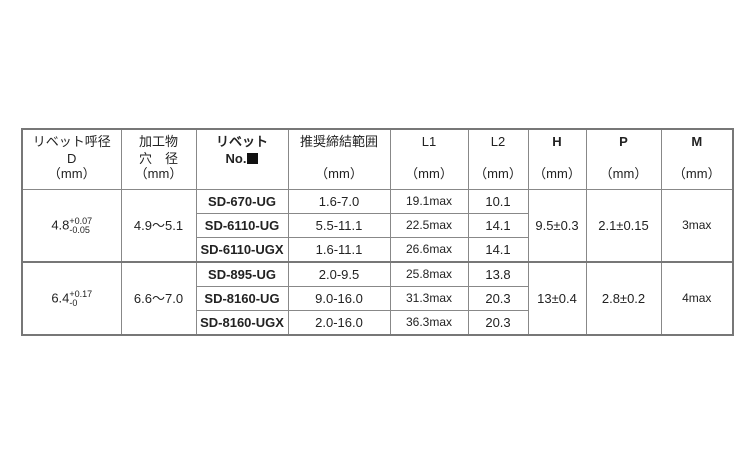  What do you see at coordinates (158, 226) in the screenshot?
I see `hole-diameter: 4.9～5.1` at bounding box center [158, 226].